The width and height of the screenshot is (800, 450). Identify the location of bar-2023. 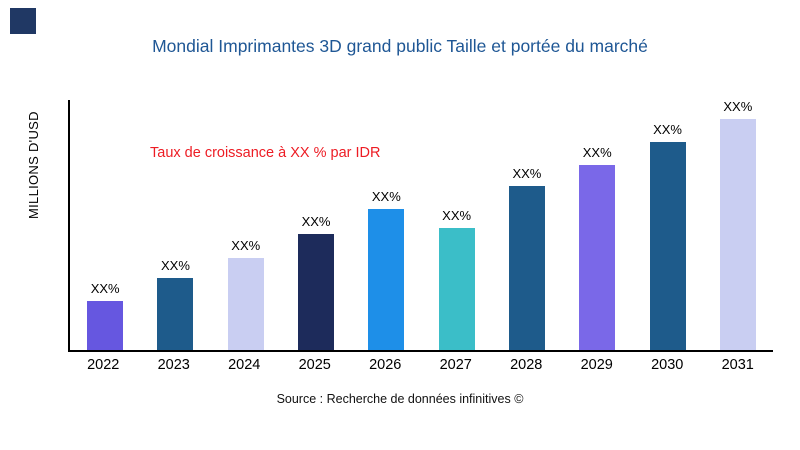
(175, 314).